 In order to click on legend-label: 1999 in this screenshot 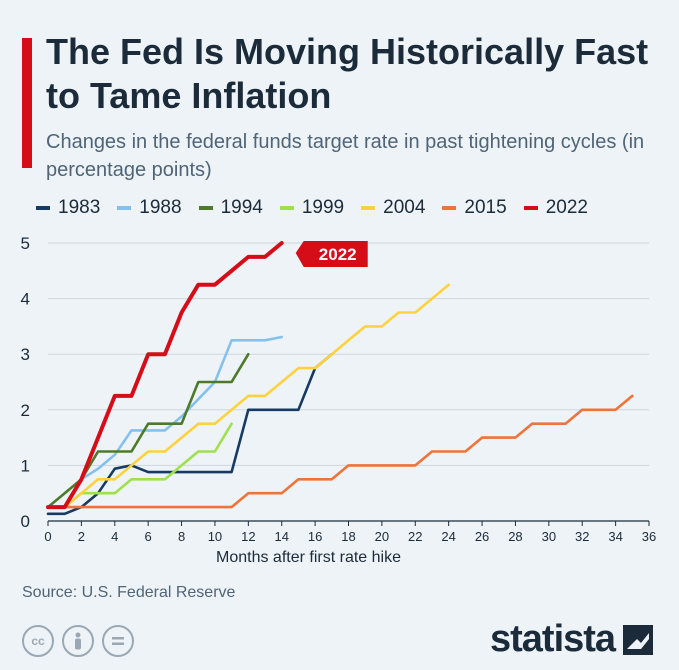, I will do `click(323, 207)`.